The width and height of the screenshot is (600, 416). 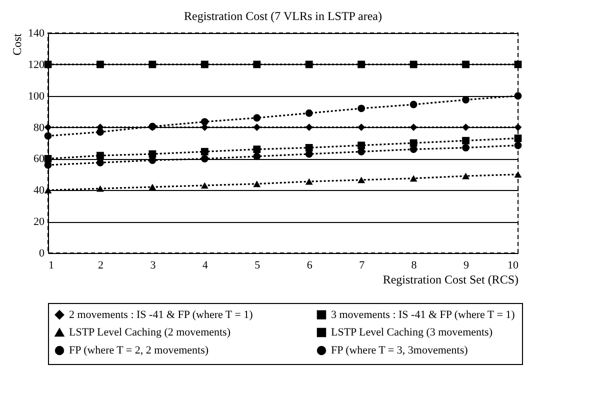 I want to click on legend-label: 2 movements : IS -41 & FP (where T = 1), so click(x=161, y=314).